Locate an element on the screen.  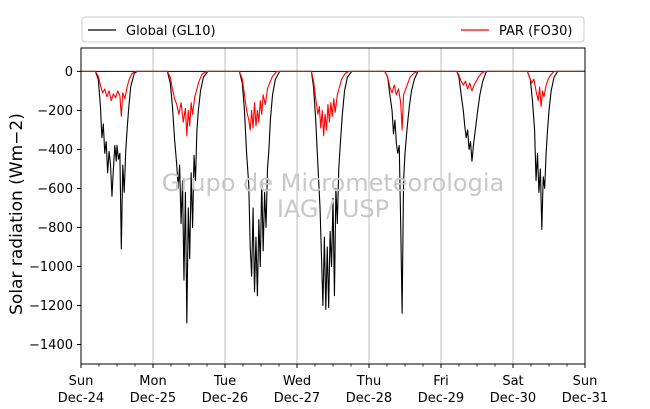
y-axis-ticks: 0 −200 −400 −600 −800 −1000 −1200 −1400 is located at coordinates (55, 209).